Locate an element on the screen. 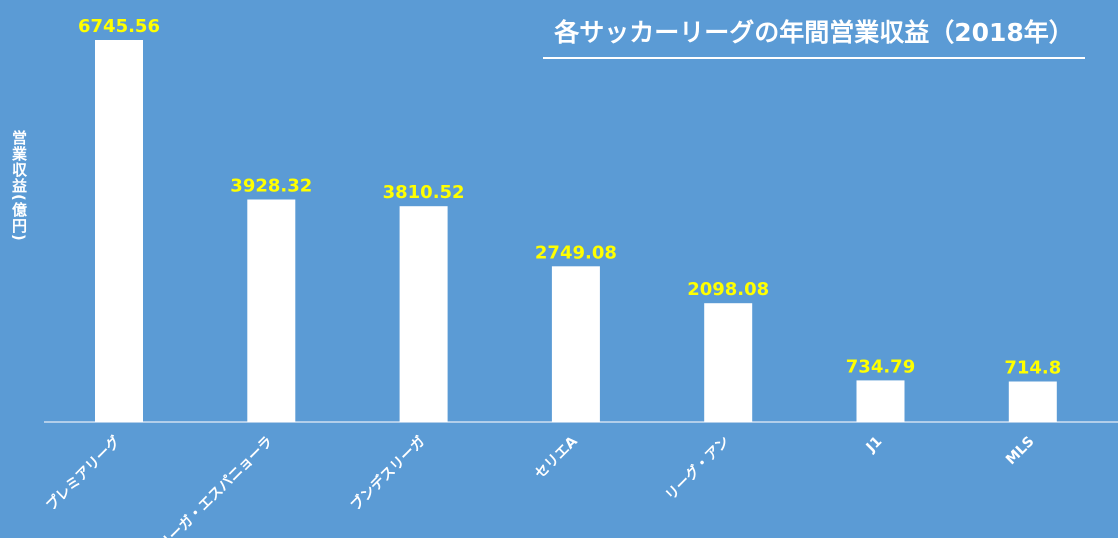 This screenshot has width=1118, height=538. data-label-1: 6745.56 is located at coordinates (119, 26).